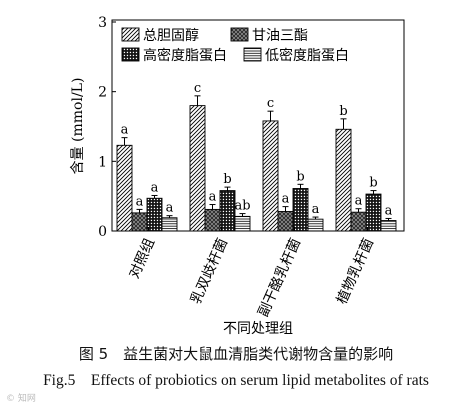 The image size is (472, 407). What do you see at coordinates (258, 329) in the screenshot?
I see `x-axis-label: 不同处理组` at bounding box center [258, 329].